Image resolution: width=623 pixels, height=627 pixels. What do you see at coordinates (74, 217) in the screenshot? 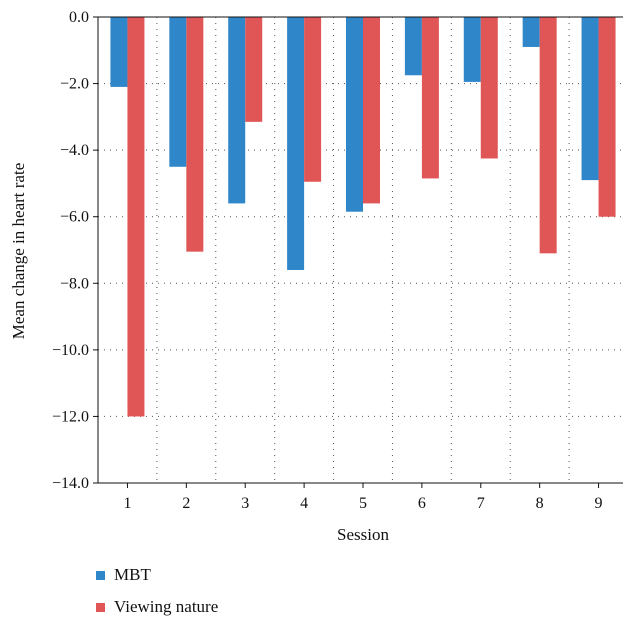
I see `y-tick-label: −6.0` at bounding box center [74, 217].